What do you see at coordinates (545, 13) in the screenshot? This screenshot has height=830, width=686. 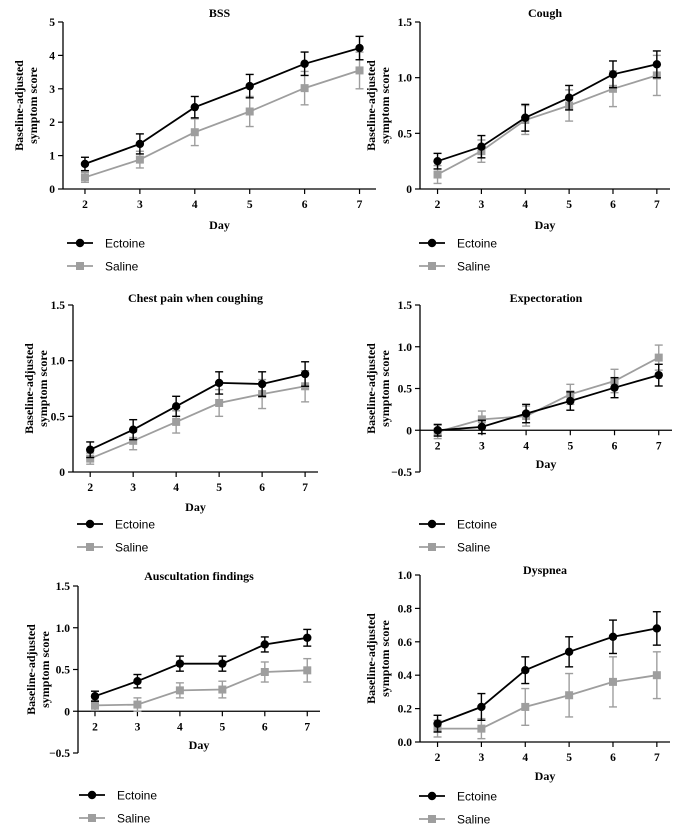 I see `chart-title: Cough` at bounding box center [545, 13].